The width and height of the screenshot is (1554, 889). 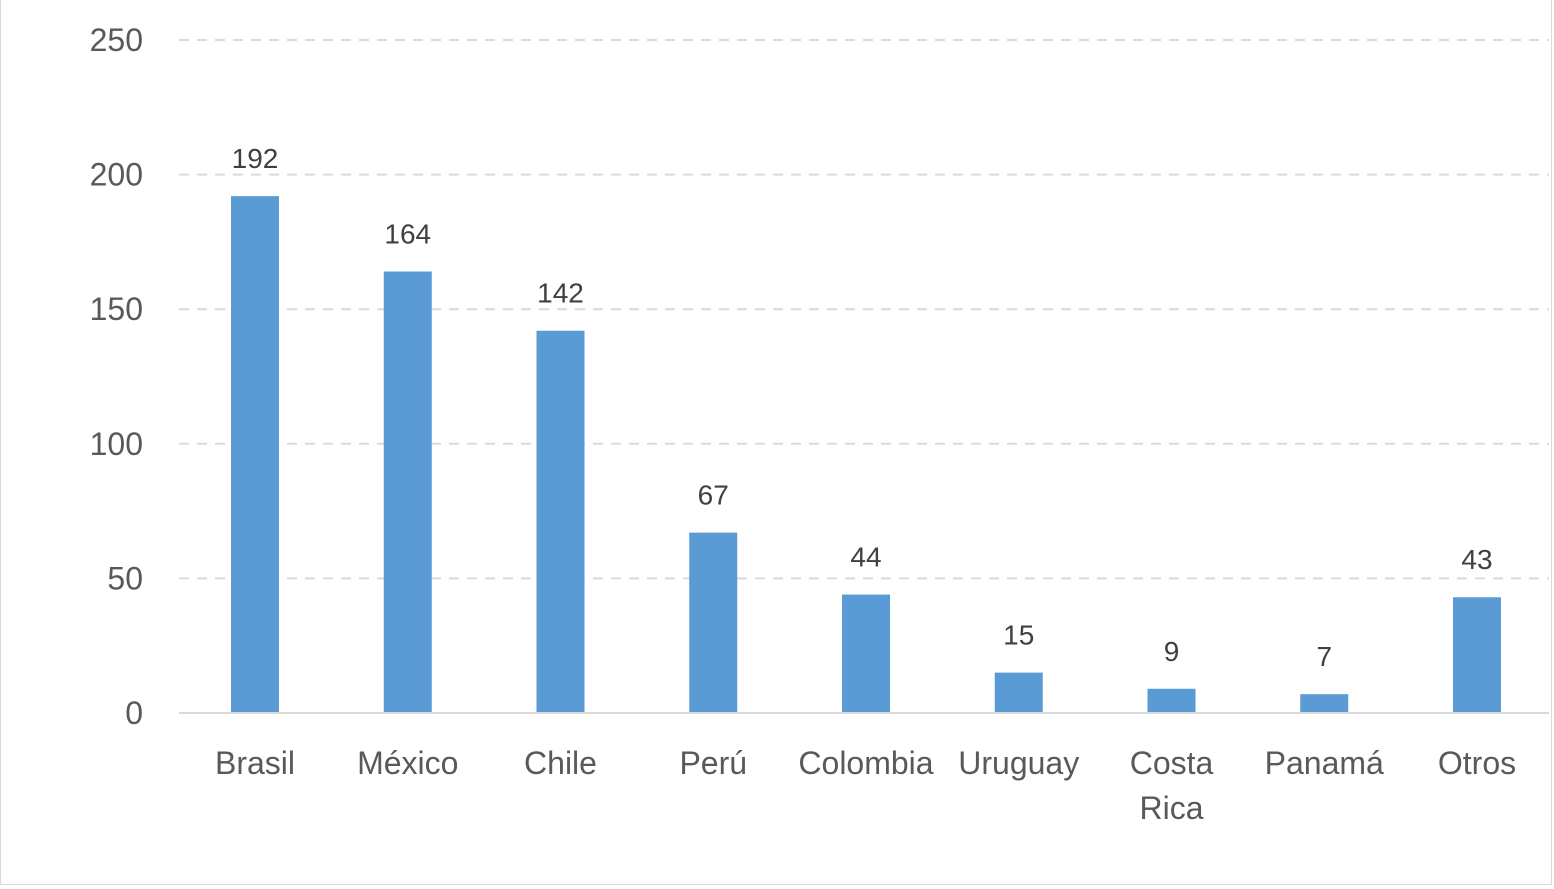 I want to click on x-tick-label: Otros, so click(x=1477, y=763).